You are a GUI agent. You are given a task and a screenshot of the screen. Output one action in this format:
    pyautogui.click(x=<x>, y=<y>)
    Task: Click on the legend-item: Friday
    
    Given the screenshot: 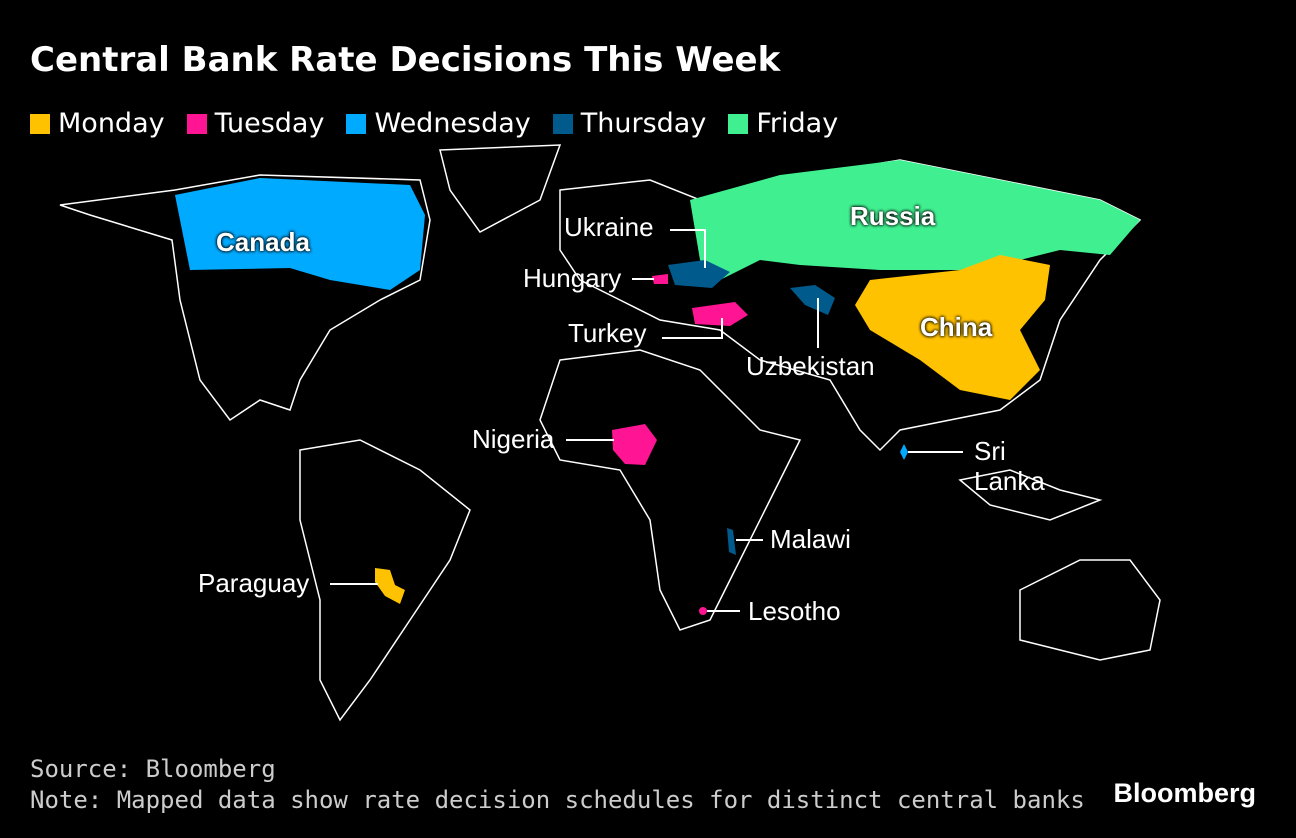 What is the action you would take?
    pyautogui.click(x=783, y=123)
    